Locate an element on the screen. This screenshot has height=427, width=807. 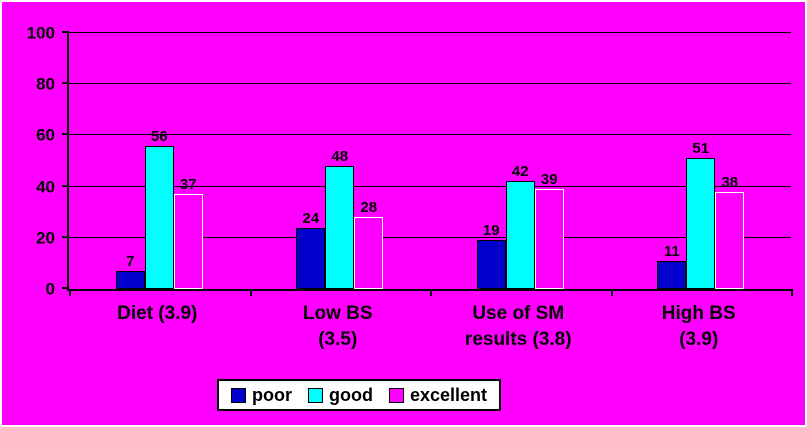
bar-excellent: 28 is located at coordinates (369, 244).